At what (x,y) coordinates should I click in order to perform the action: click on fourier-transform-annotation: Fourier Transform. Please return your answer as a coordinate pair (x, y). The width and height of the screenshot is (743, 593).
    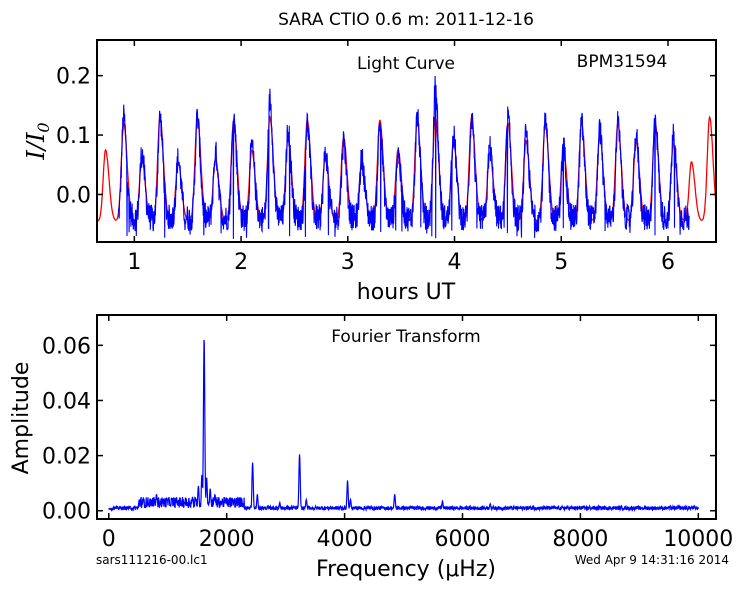
    Looking at the image, I should click on (405, 337).